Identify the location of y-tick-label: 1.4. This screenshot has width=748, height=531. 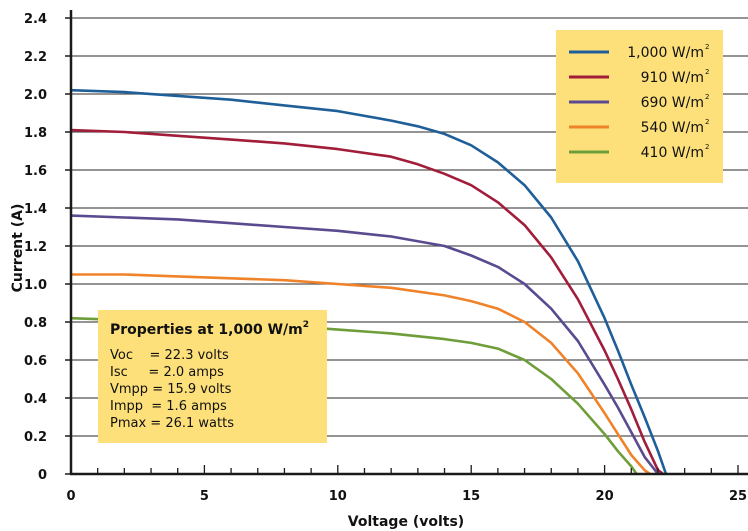
(35, 209).